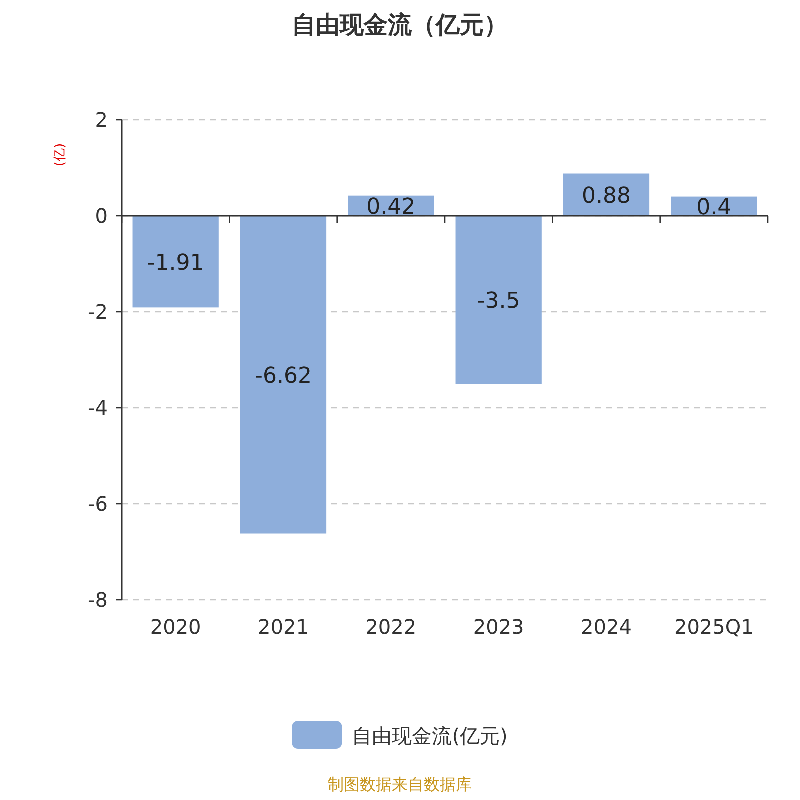  I want to click on x-tick-label: 2020, so click(176, 627).